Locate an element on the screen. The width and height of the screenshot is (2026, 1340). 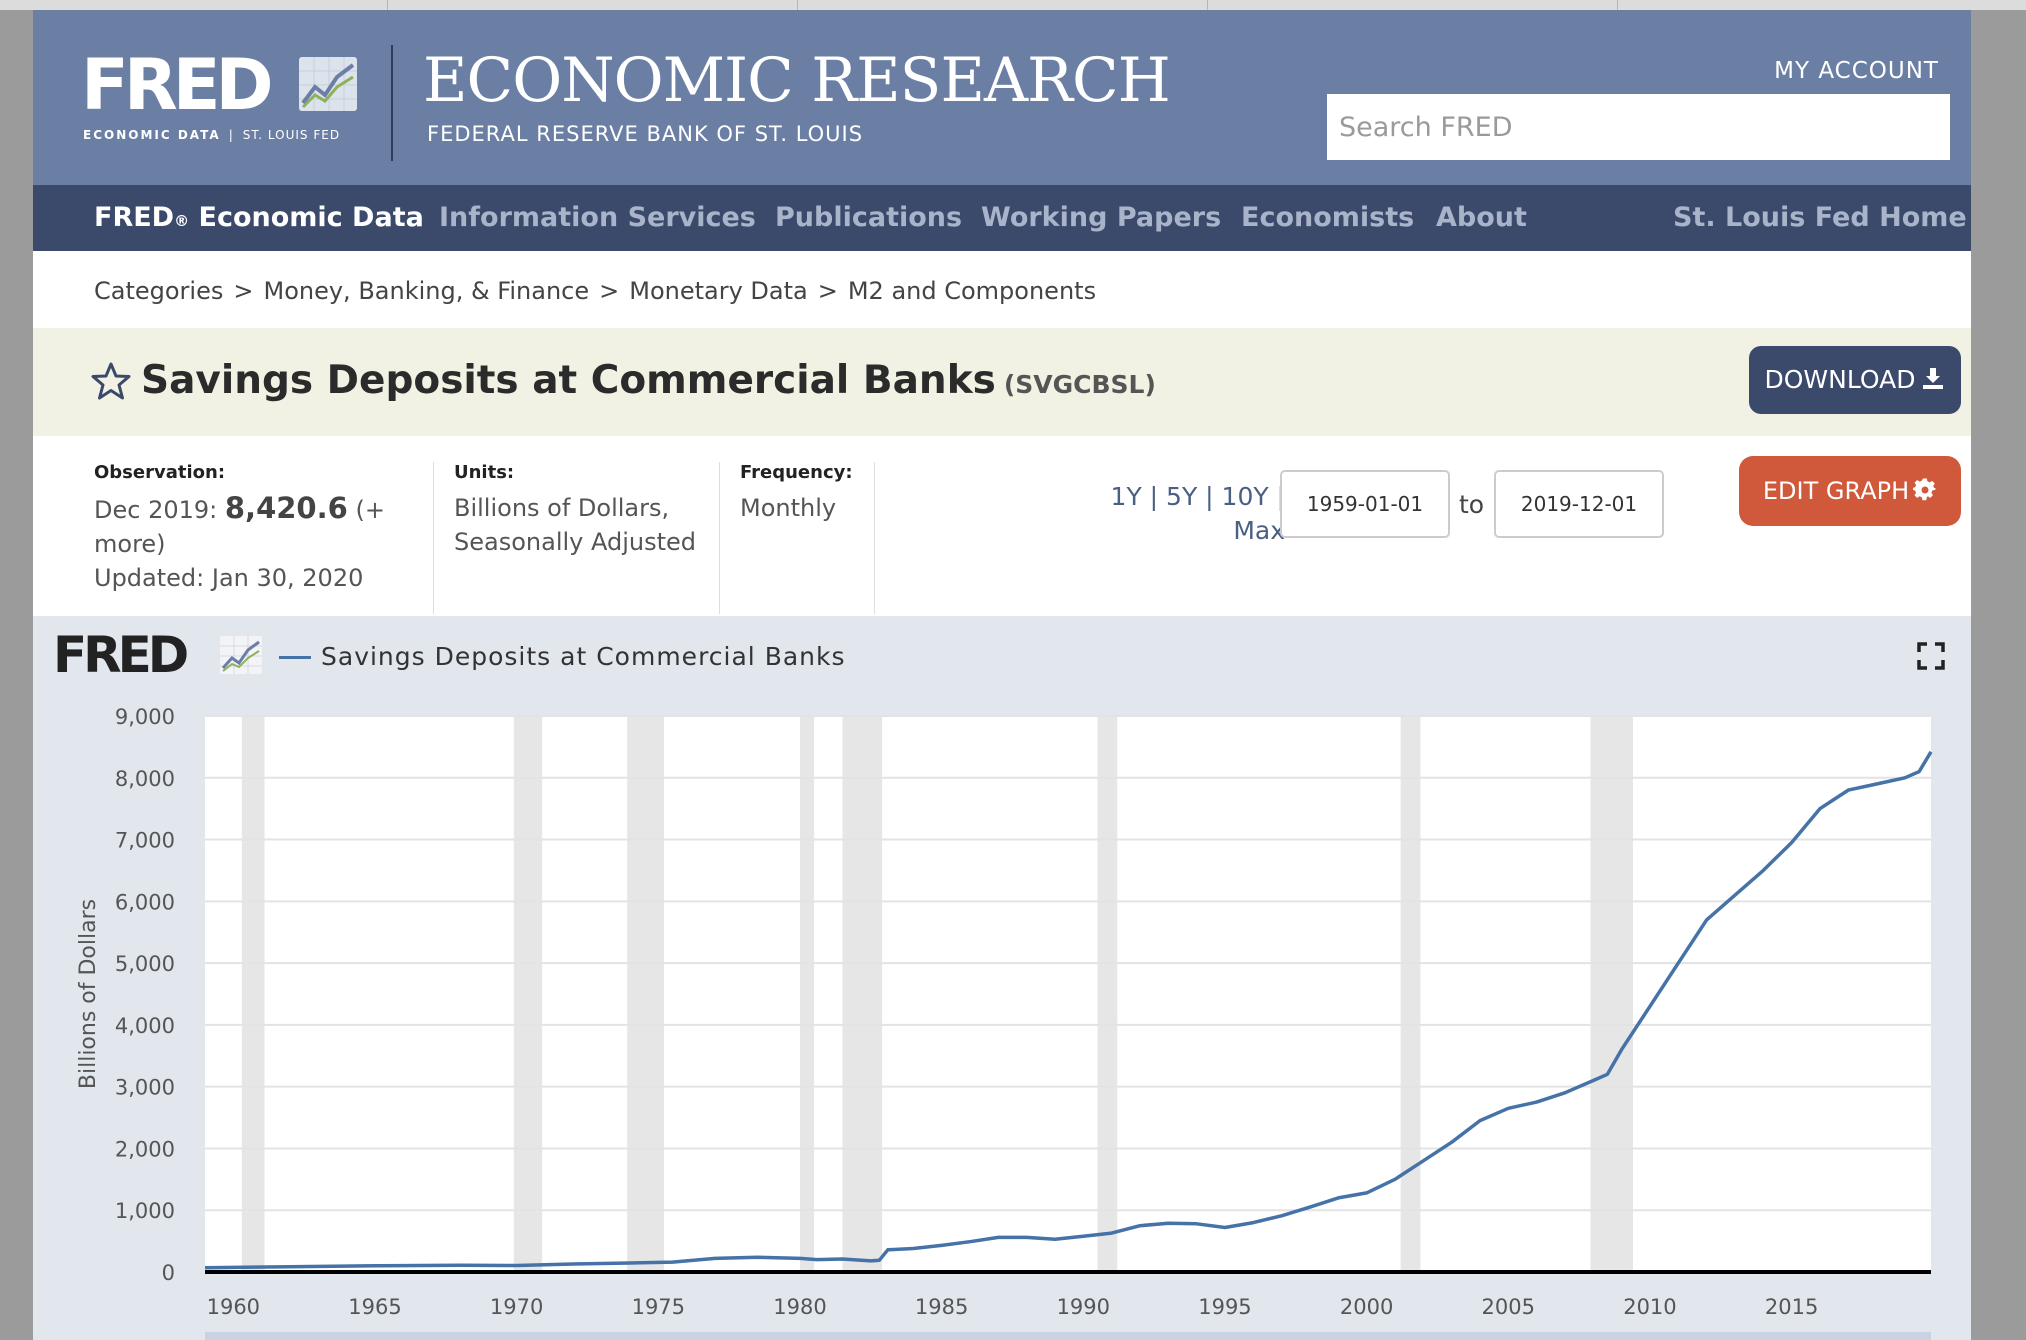
star-icon is located at coordinates (111, 381).